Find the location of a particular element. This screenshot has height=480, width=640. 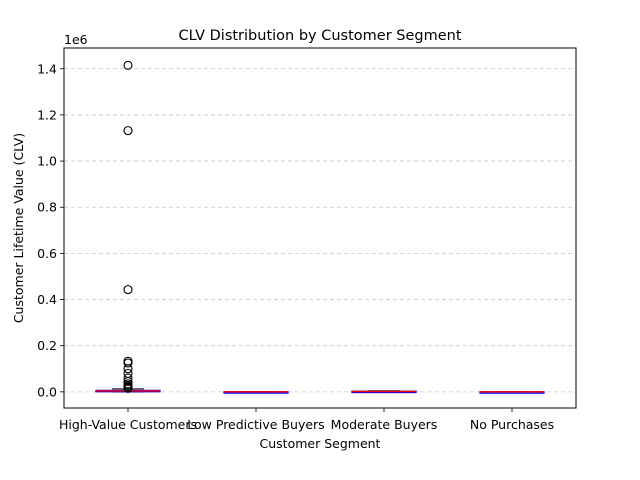

y-tick-label: 0.8 is located at coordinates (47, 207).